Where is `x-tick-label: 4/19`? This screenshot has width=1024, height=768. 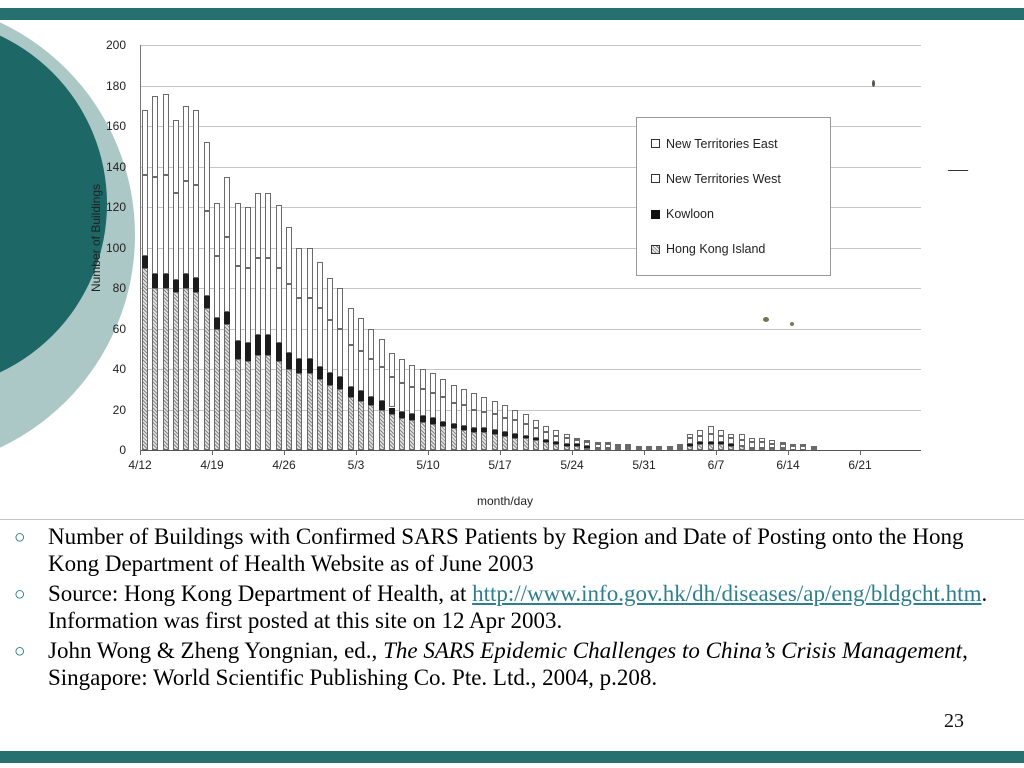 x-tick-label: 4/19 is located at coordinates (212, 465).